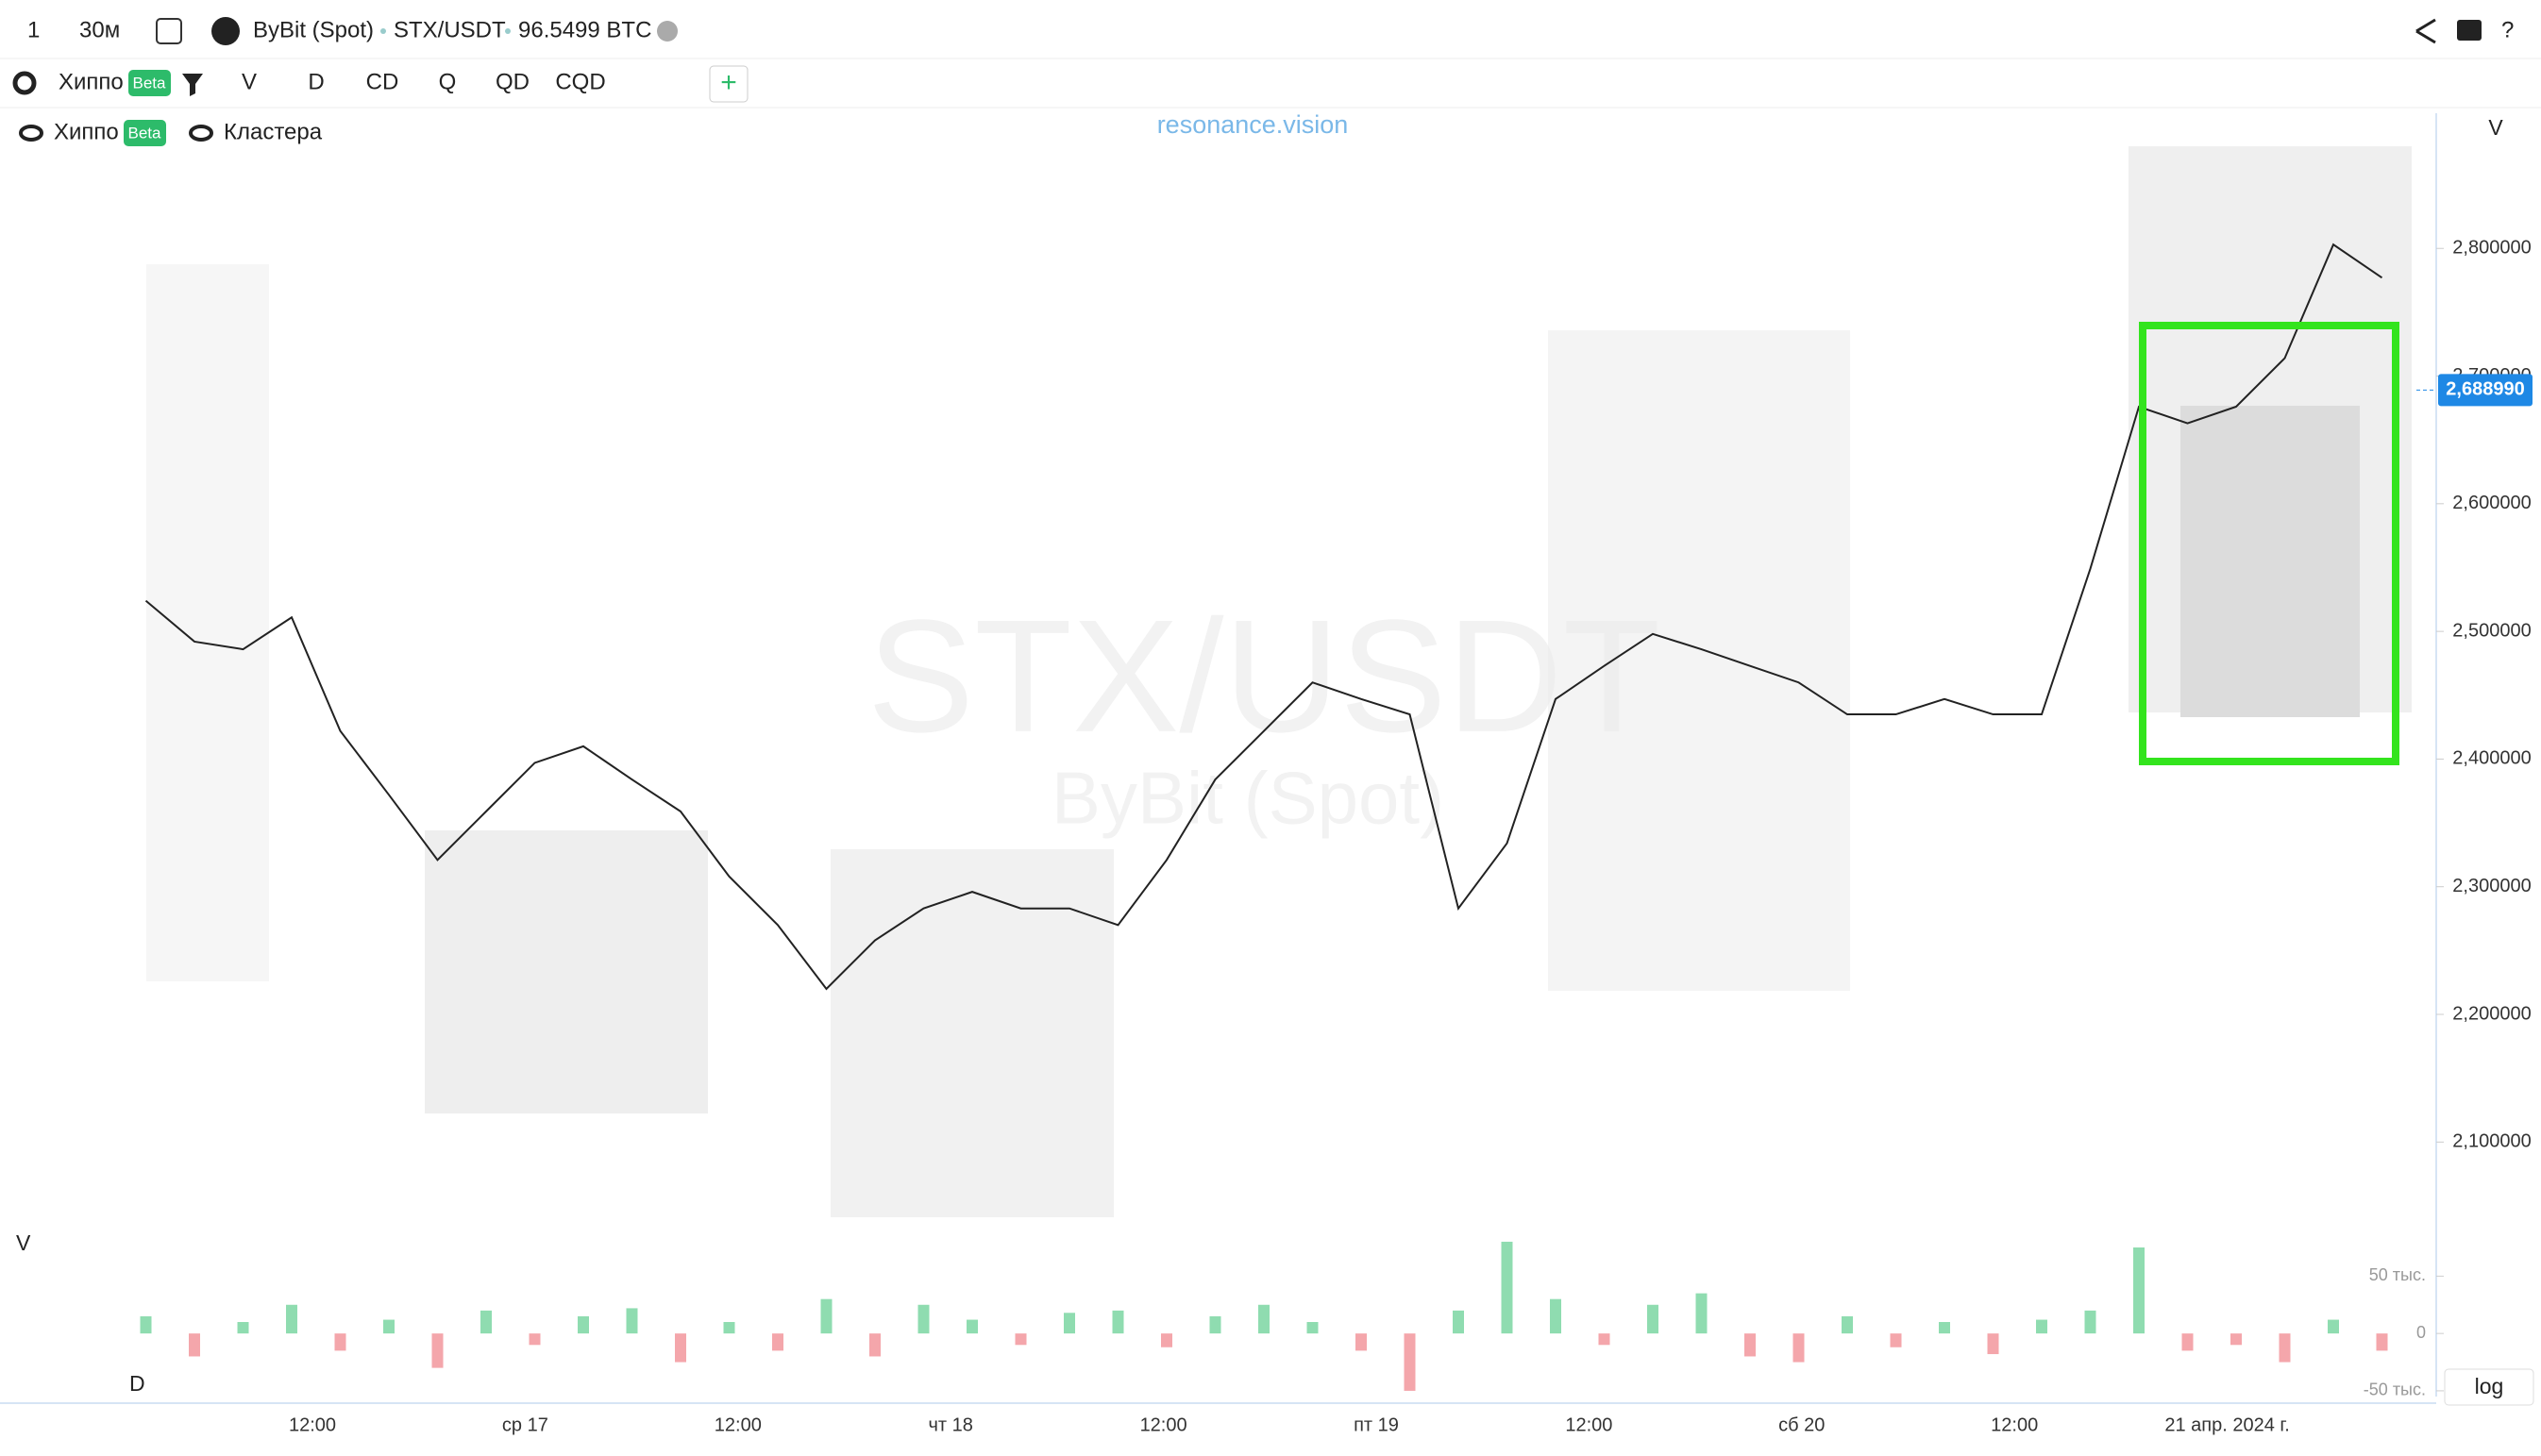 This screenshot has height=1456, width=2541. Describe the element at coordinates (2485, 390) in the screenshot. I see `price-tag` at that location.